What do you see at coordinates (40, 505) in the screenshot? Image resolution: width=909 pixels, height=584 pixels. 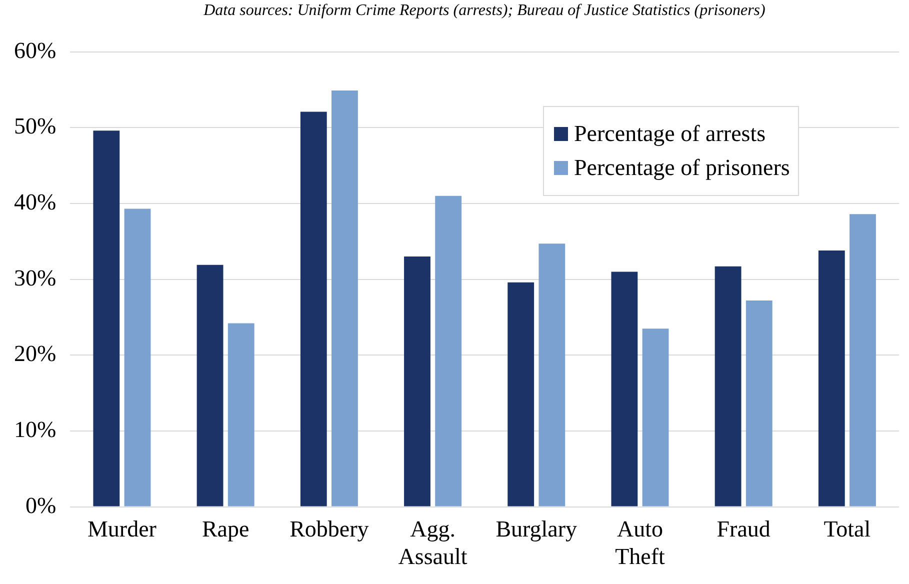 I see `y-tick-label: 0%` at bounding box center [40, 505].